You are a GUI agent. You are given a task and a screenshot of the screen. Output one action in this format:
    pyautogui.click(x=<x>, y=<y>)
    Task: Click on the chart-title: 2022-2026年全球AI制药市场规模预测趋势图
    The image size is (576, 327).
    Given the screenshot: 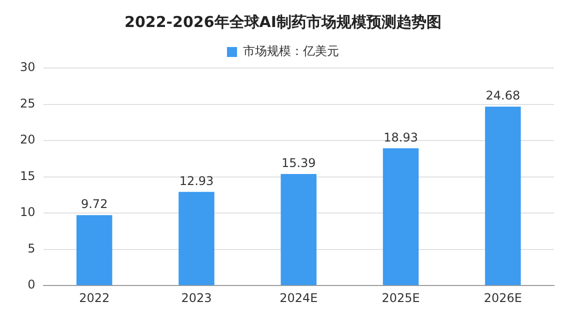 What is the action you would take?
    pyautogui.click(x=283, y=21)
    